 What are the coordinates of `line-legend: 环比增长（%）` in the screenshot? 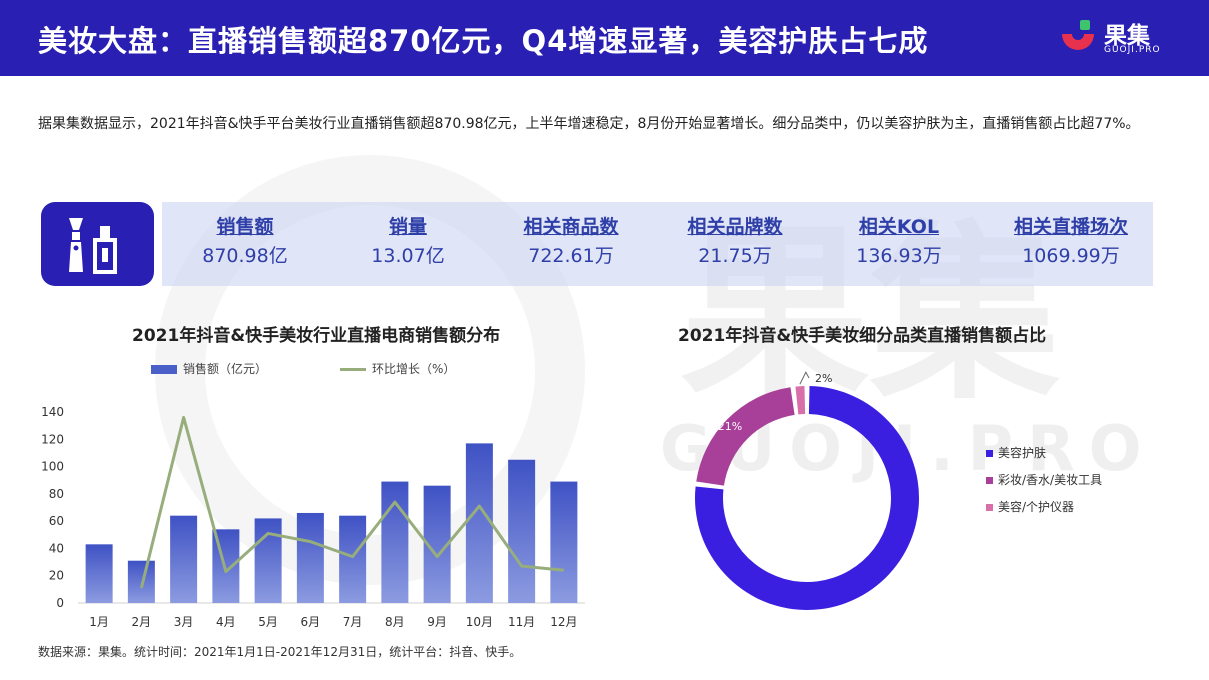 It's located at (397, 368).